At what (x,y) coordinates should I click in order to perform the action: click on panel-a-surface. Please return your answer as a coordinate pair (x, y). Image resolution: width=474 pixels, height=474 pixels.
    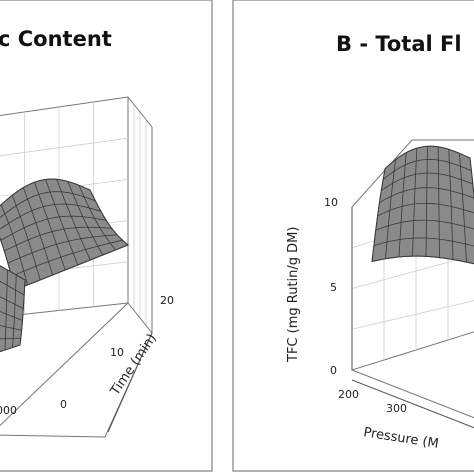
    Looking at the image, I should click on (64, 265).